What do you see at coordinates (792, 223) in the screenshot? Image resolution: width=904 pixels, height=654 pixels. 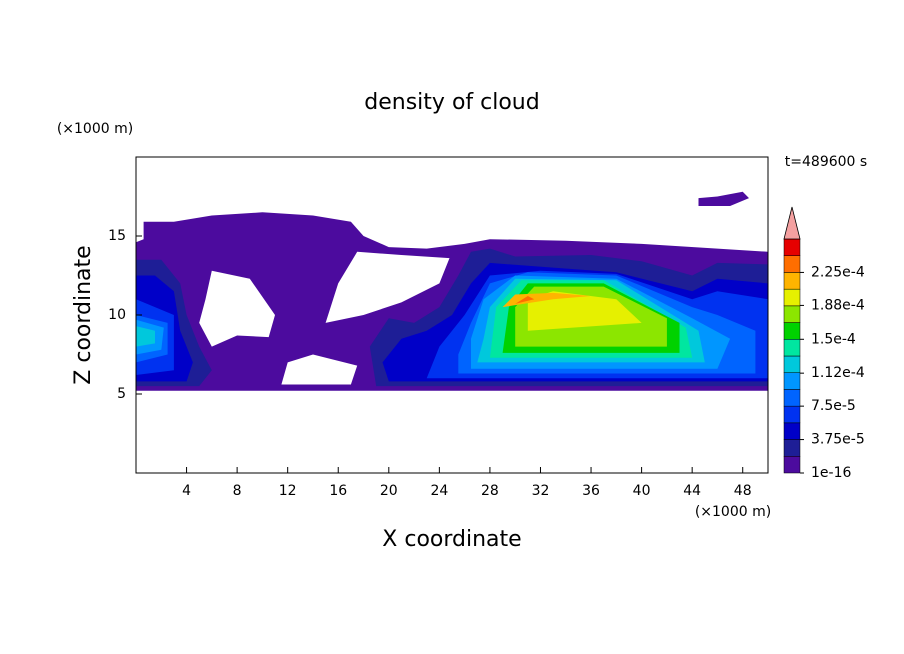 I see `colorbar-extend` at bounding box center [792, 223].